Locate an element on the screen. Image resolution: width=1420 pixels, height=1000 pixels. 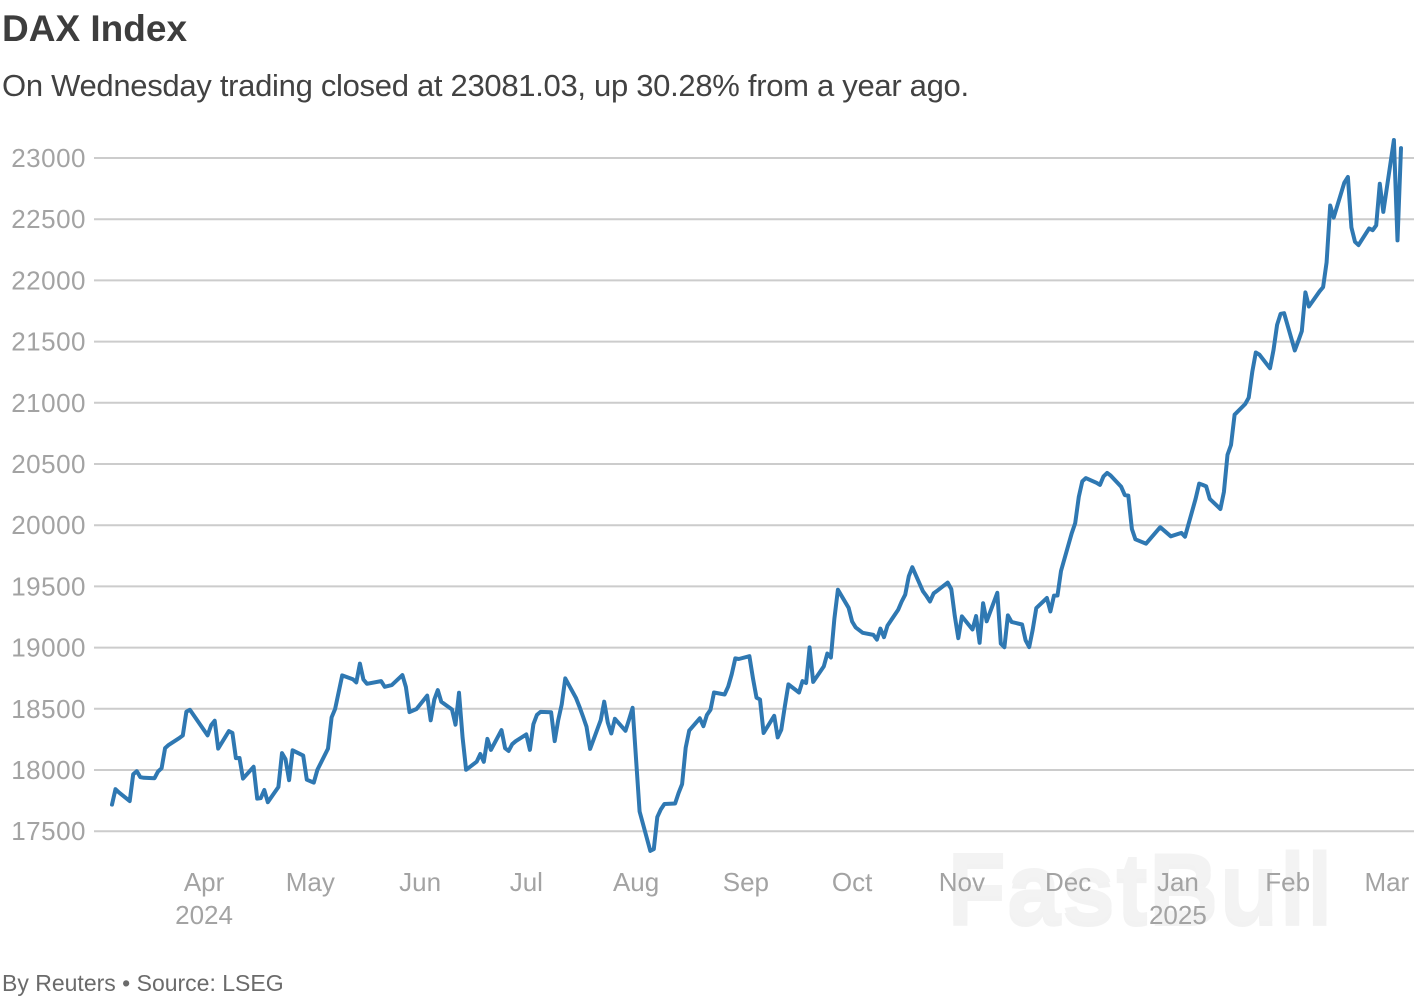
y-axis-tick-label: 20000 is located at coordinates (48, 525).